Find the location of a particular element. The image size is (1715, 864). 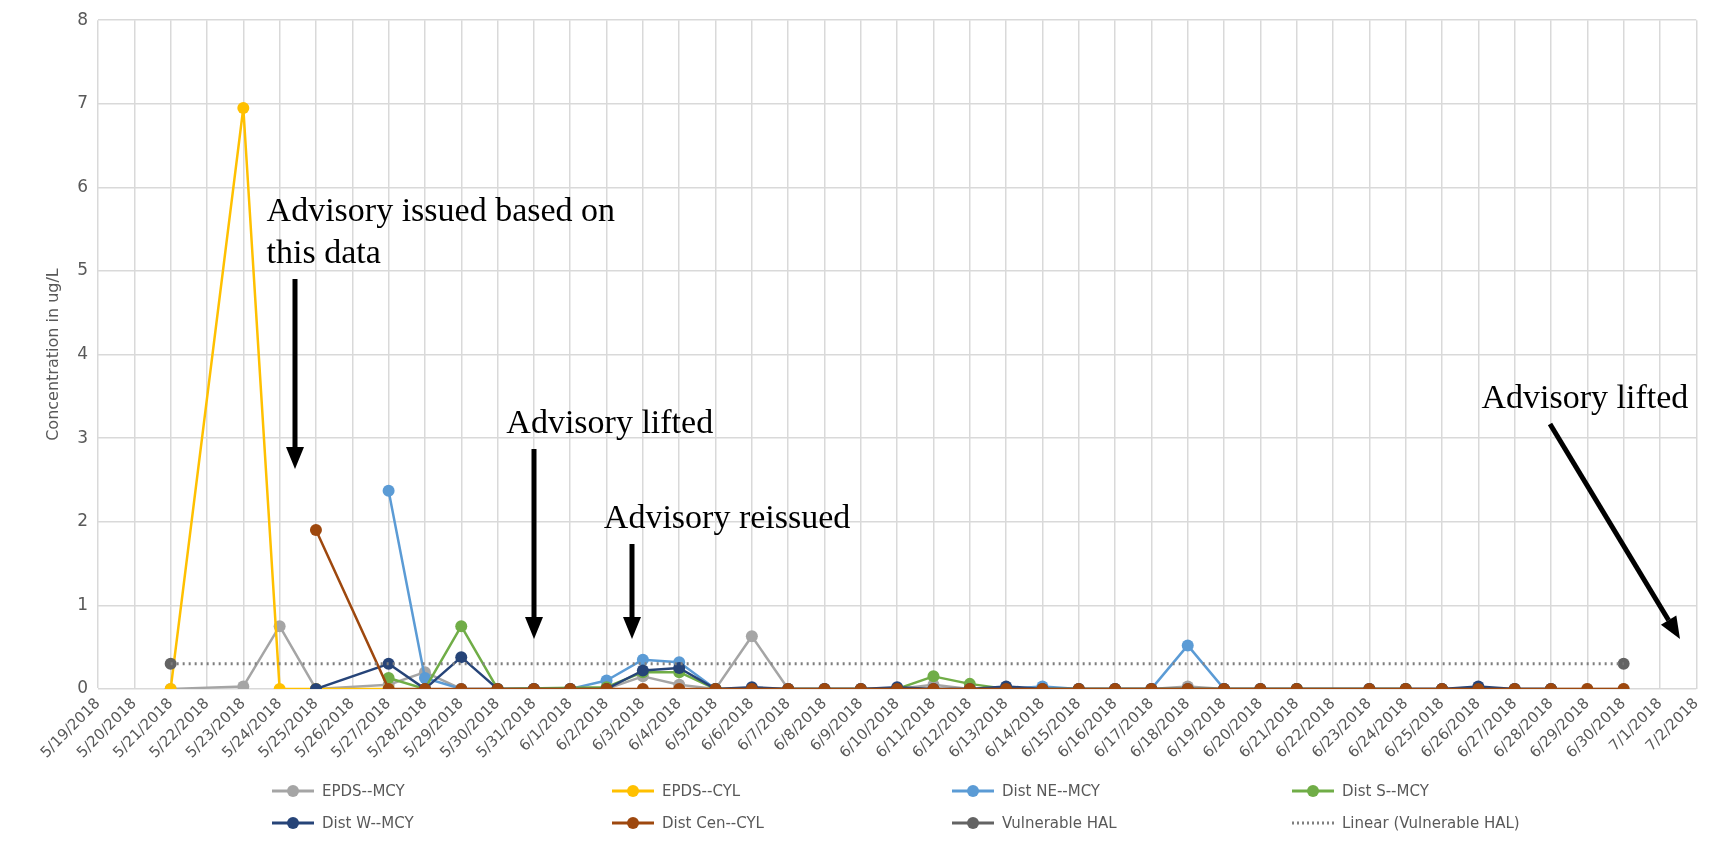

y-tick-label: 3 is located at coordinates (83, 436).